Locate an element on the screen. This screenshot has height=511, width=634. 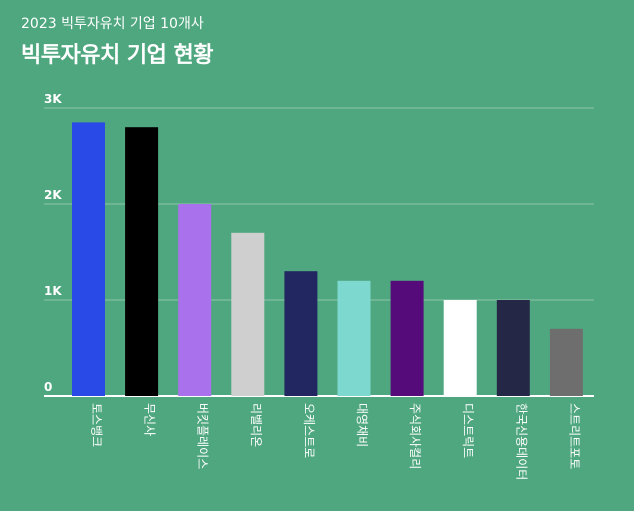
x-category-label: 무신사 is located at coordinates (150, 419).